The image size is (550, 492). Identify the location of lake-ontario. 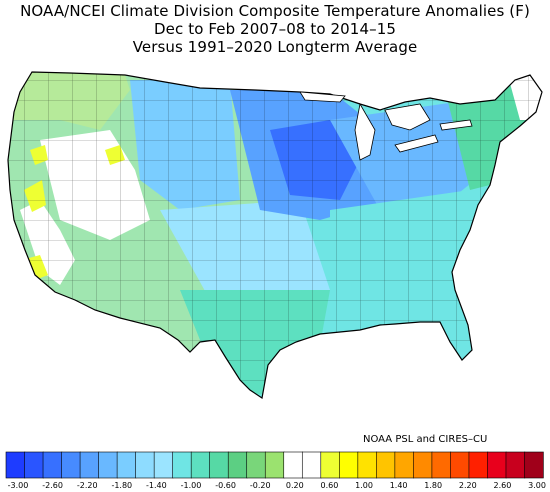
(456, 125).